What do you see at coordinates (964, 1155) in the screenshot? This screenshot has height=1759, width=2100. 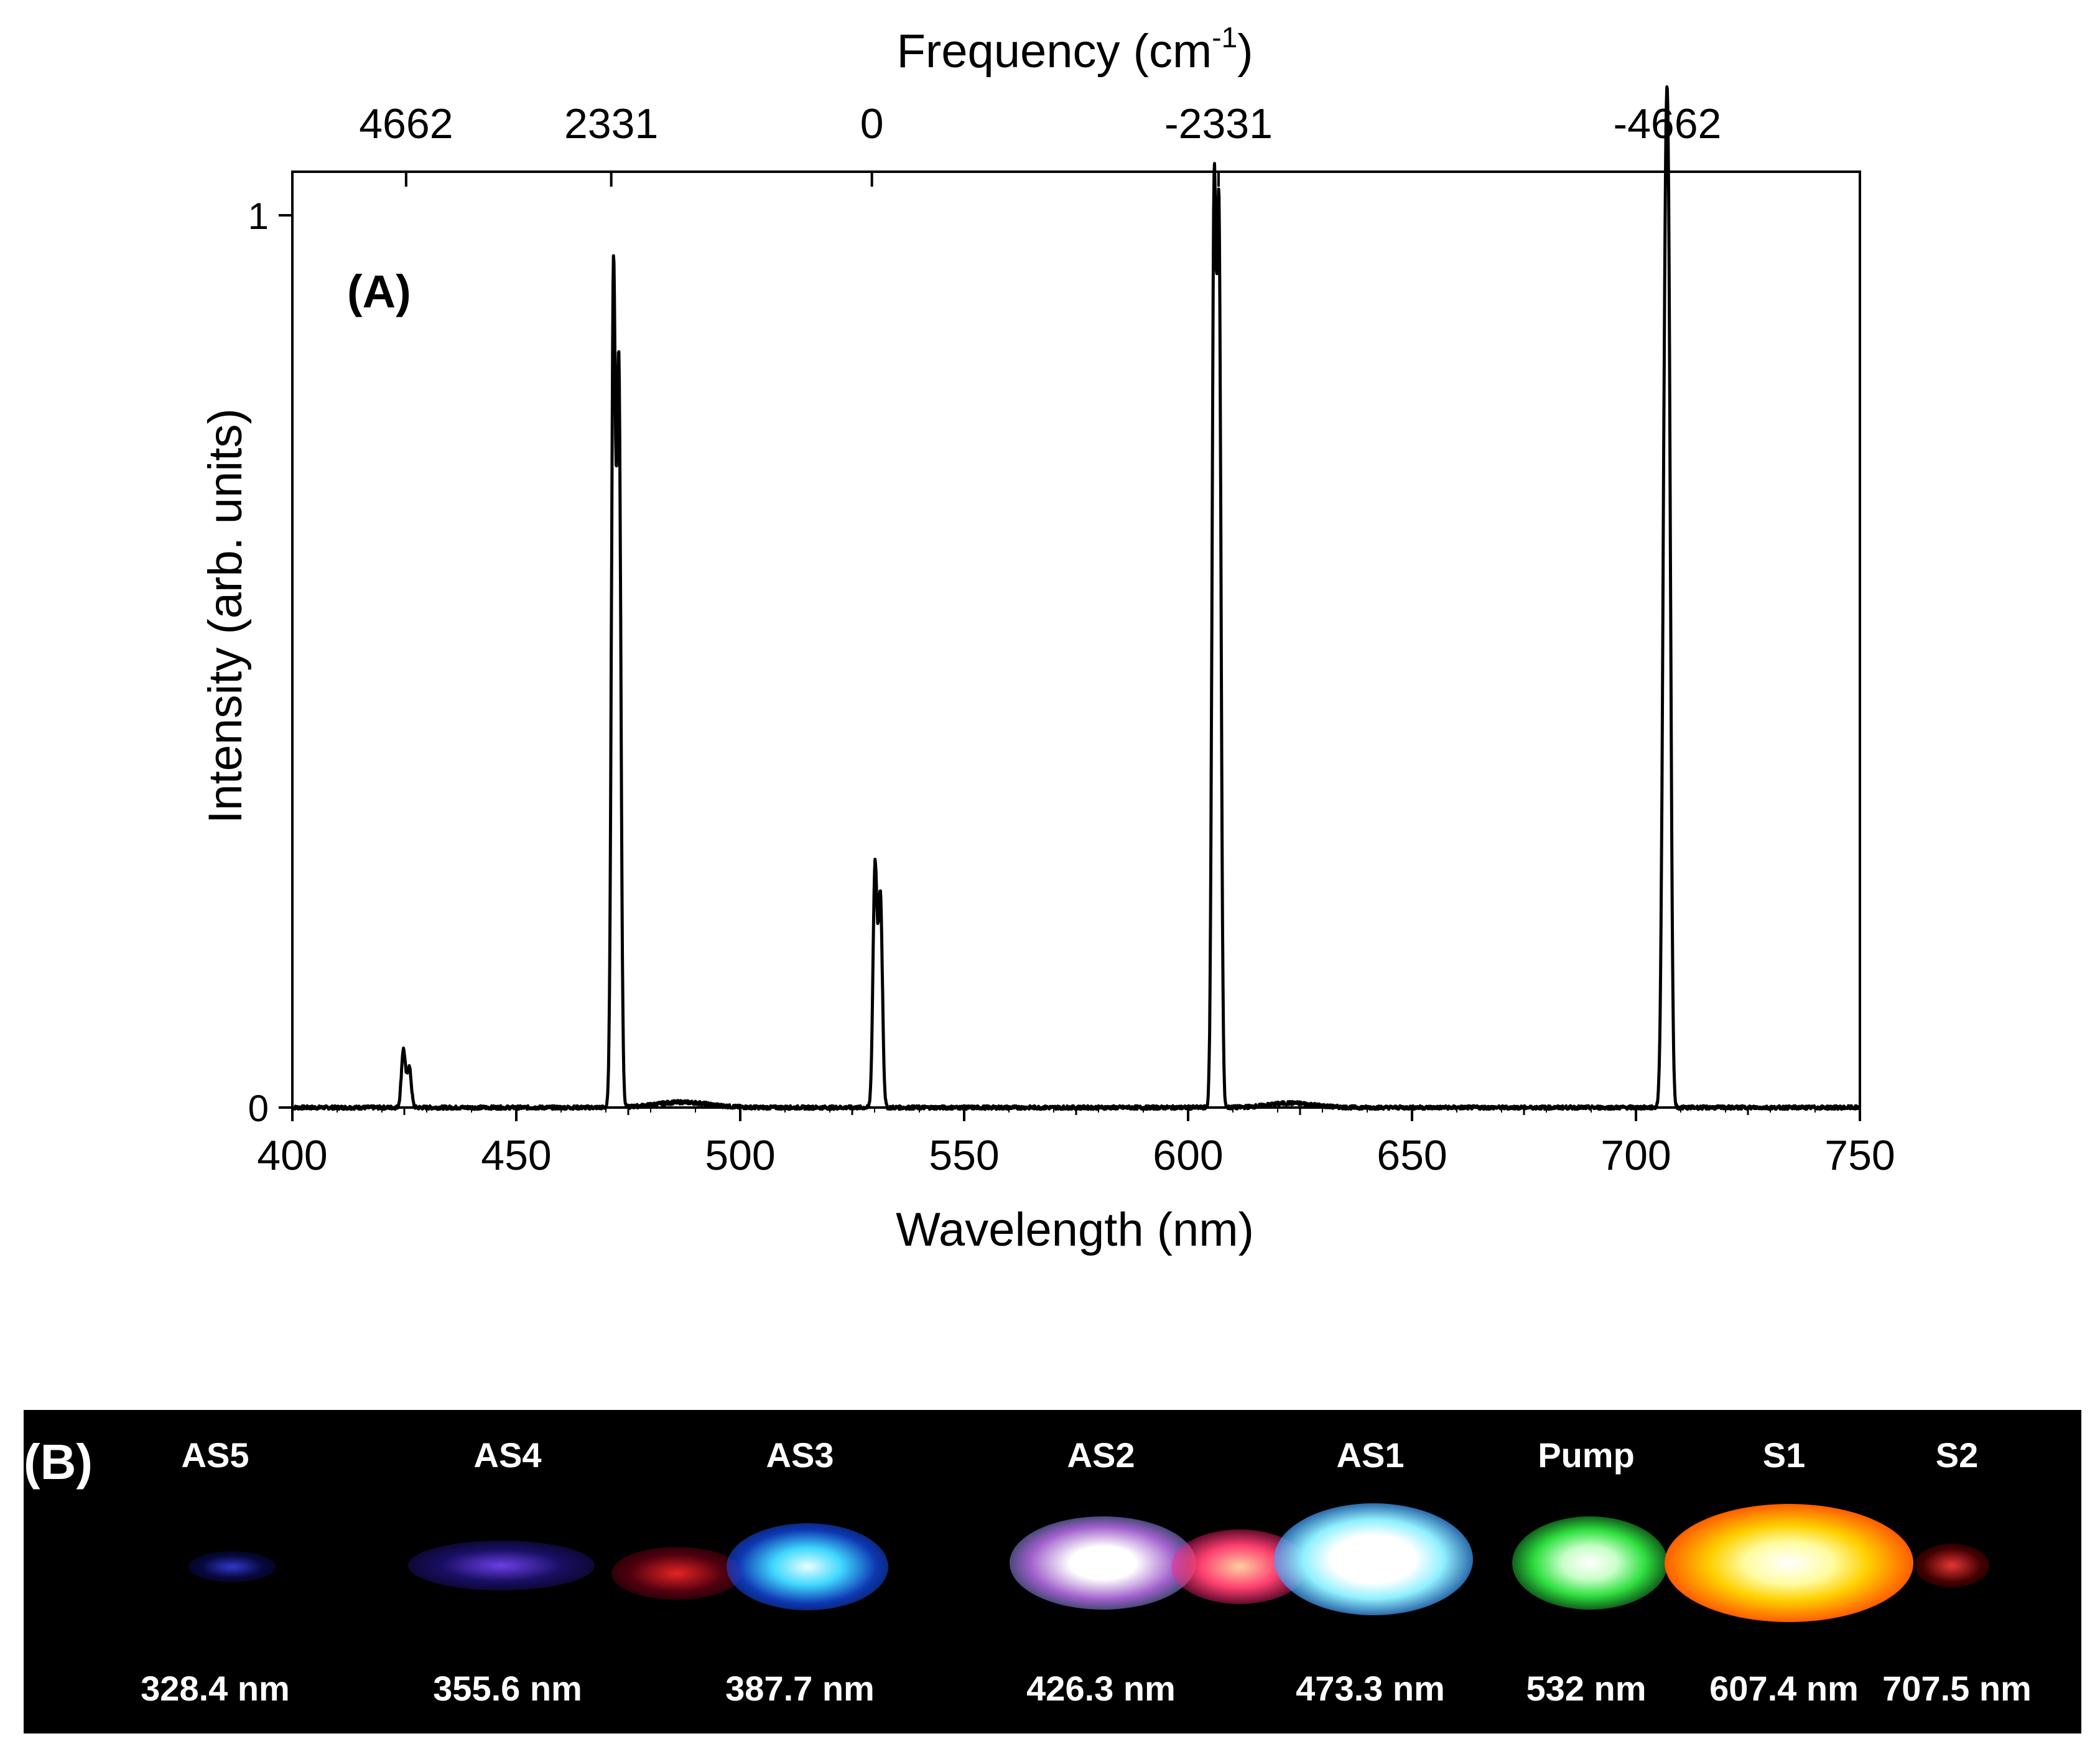 I see `x-tick-label-550: 550` at bounding box center [964, 1155].